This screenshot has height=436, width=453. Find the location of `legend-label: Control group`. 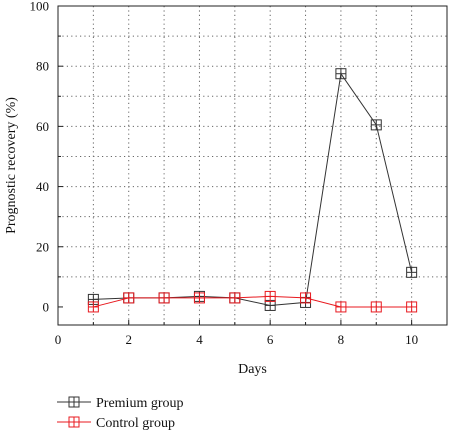

legend-label: Control group is located at coordinates (135, 423).